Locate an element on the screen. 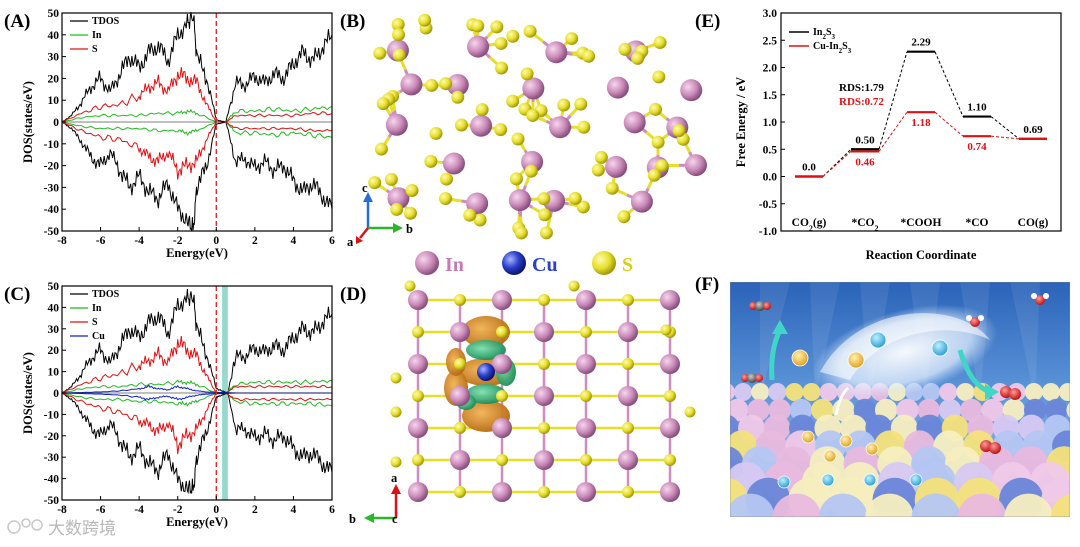 The image size is (1080, 547). series-line-s is located at coordinates (197, 423).